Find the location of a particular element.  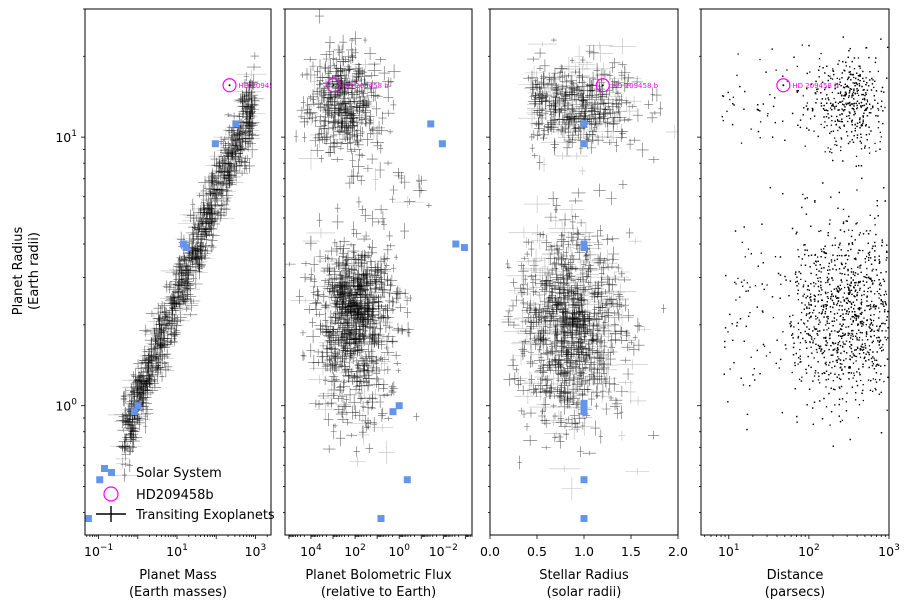

x-tick-label: 104 is located at coordinates (311, 551).